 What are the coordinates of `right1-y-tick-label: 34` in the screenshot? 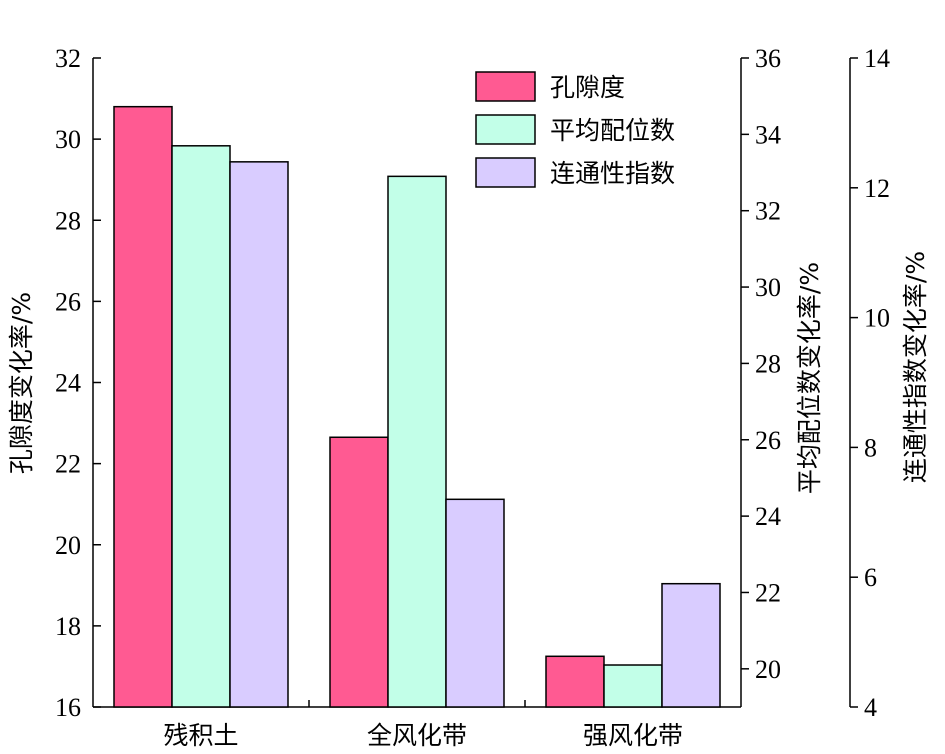 It's located at (768, 134).